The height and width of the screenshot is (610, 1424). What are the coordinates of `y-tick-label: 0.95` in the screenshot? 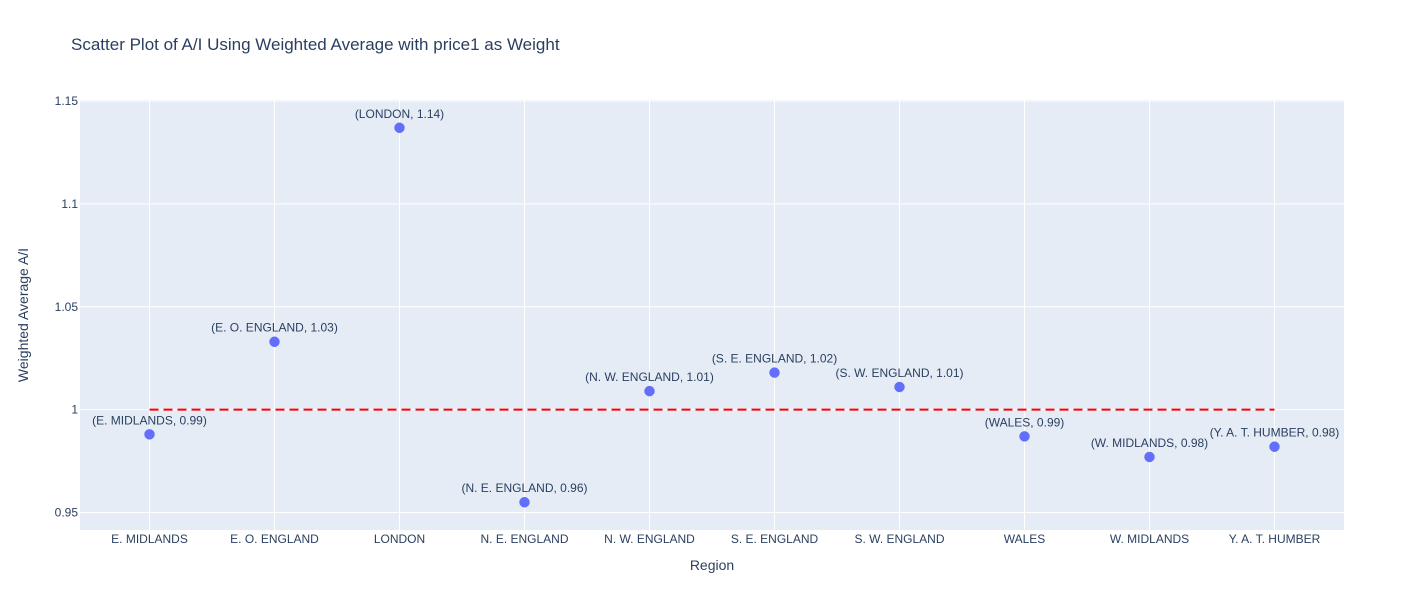 It's located at (67, 513).